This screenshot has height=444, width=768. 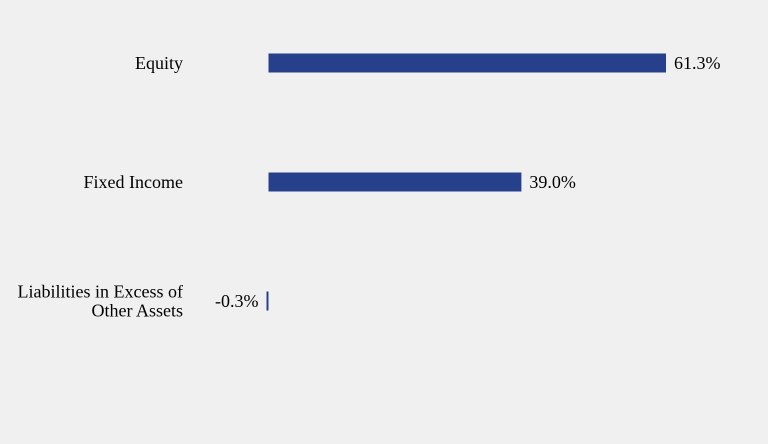 I want to click on category-label-0: Equity, so click(x=159, y=63).